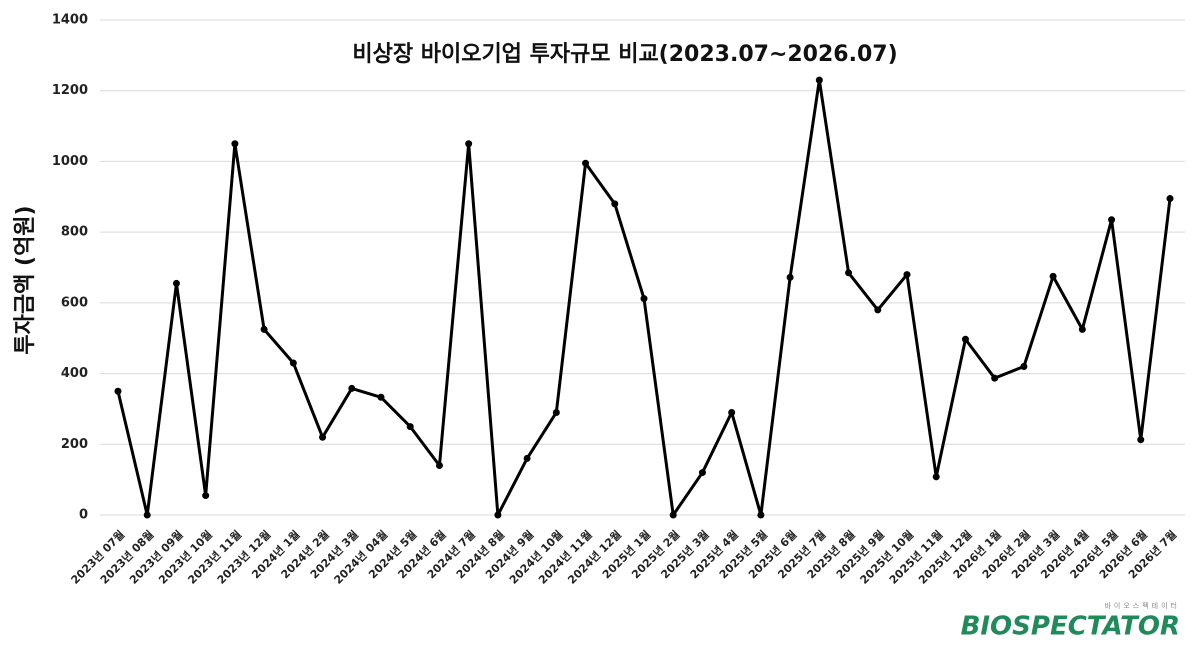 This screenshot has width=1199, height=645. Describe the element at coordinates (74, 232) in the screenshot. I see `y-tick-label: 800` at that location.